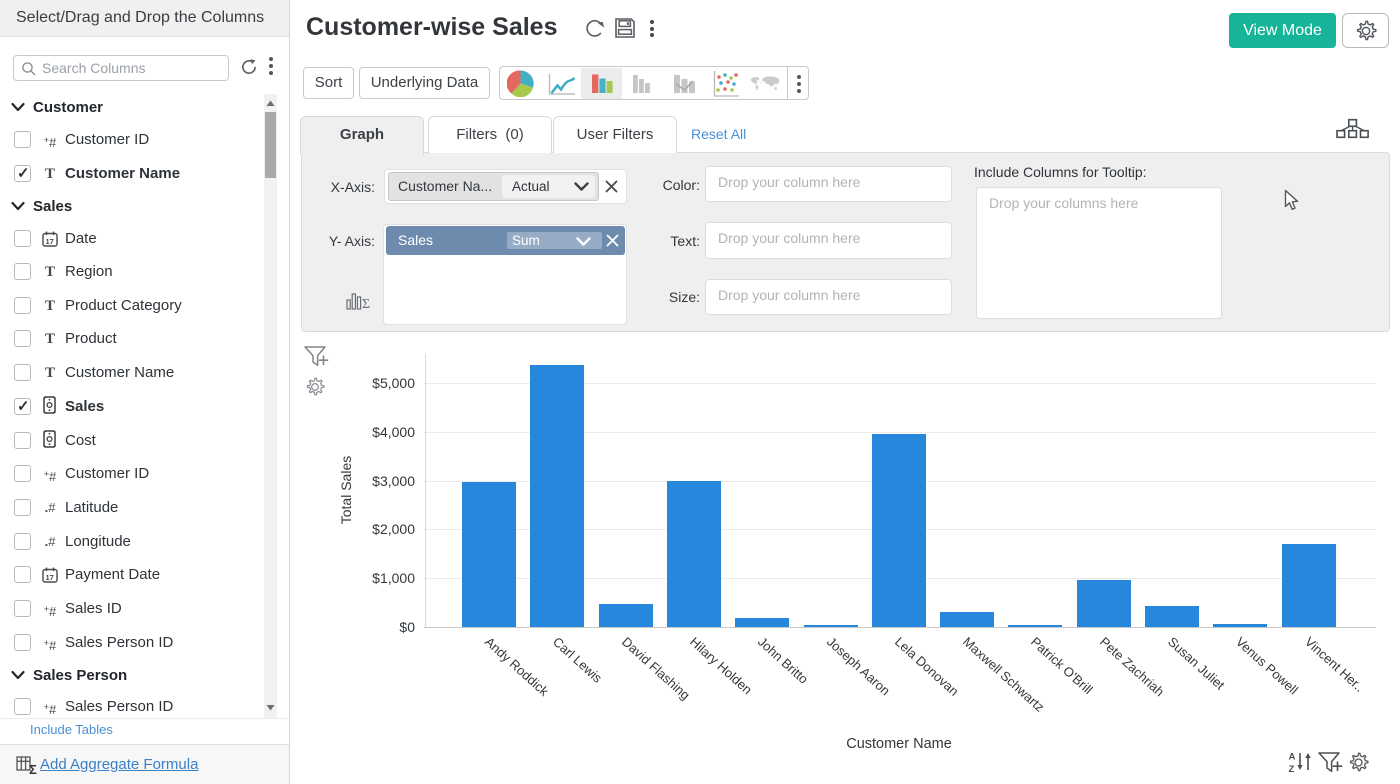  What do you see at coordinates (1292, 768) in the screenshot?
I see `svg-text: Z` at bounding box center [1292, 768].